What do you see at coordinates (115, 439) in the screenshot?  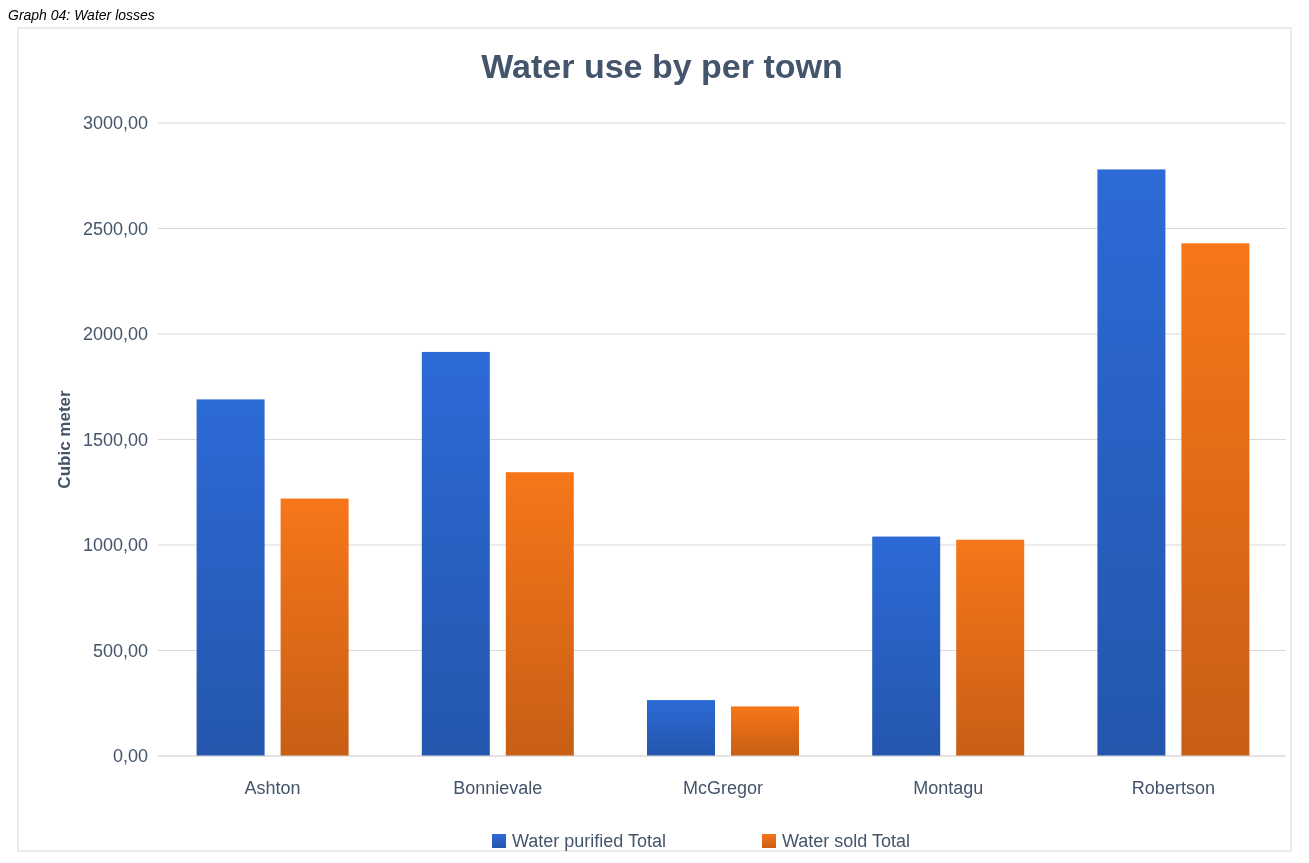 I see `y-tick-label: 1500,00` at bounding box center [115, 439].